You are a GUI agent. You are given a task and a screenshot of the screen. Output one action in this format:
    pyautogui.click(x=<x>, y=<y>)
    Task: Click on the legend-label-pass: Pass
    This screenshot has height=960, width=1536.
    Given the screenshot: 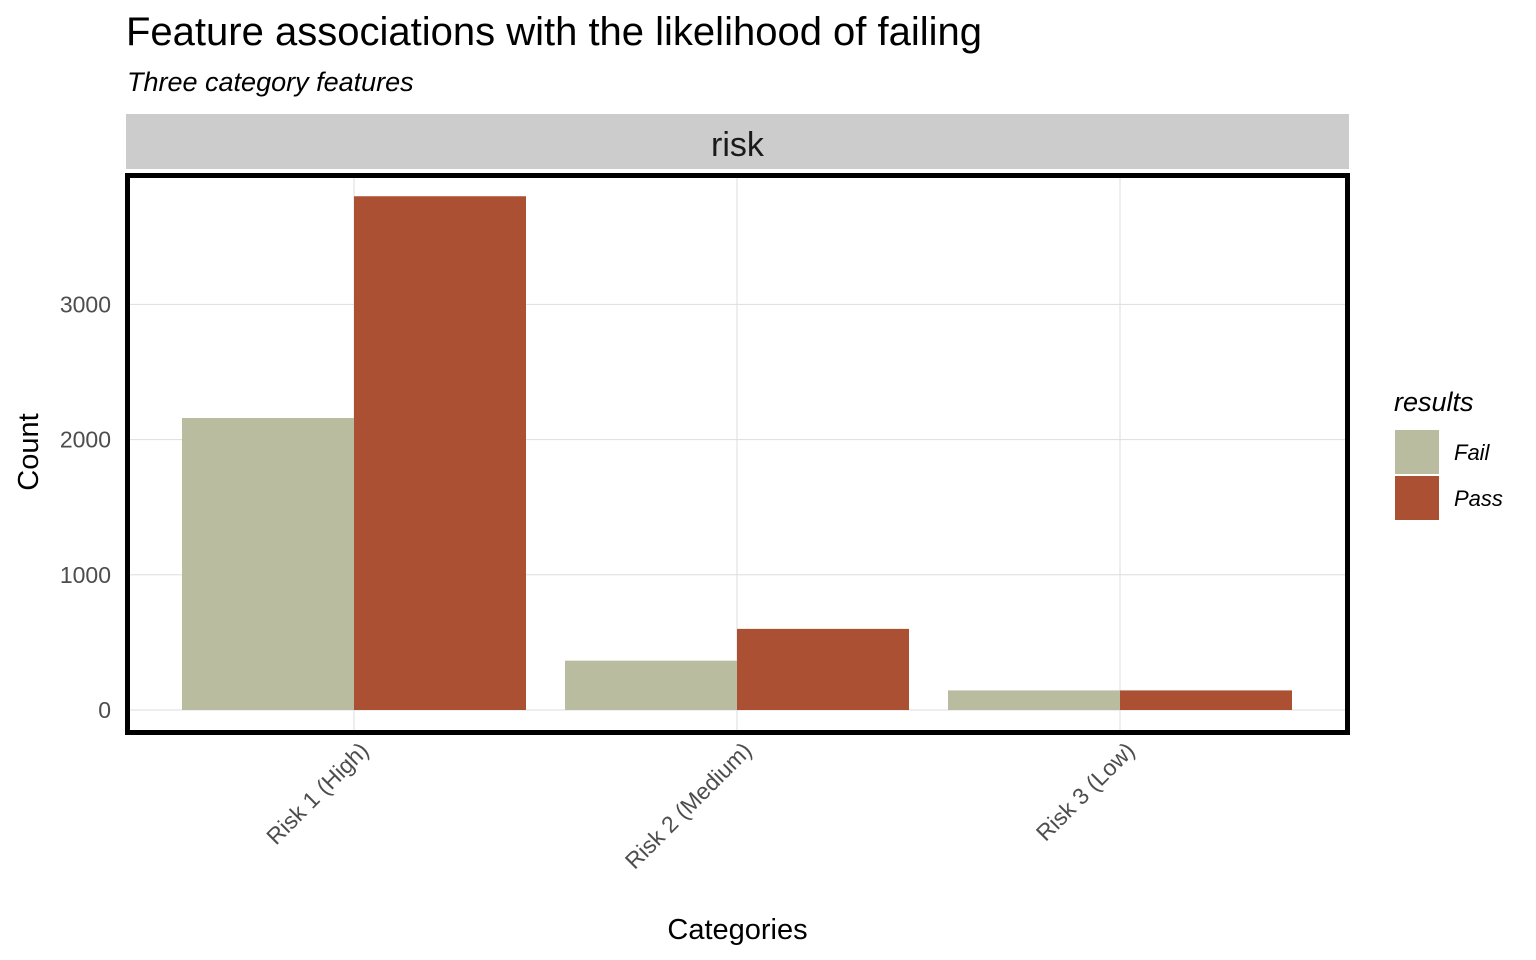 What is the action you would take?
    pyautogui.click(x=1478, y=498)
    